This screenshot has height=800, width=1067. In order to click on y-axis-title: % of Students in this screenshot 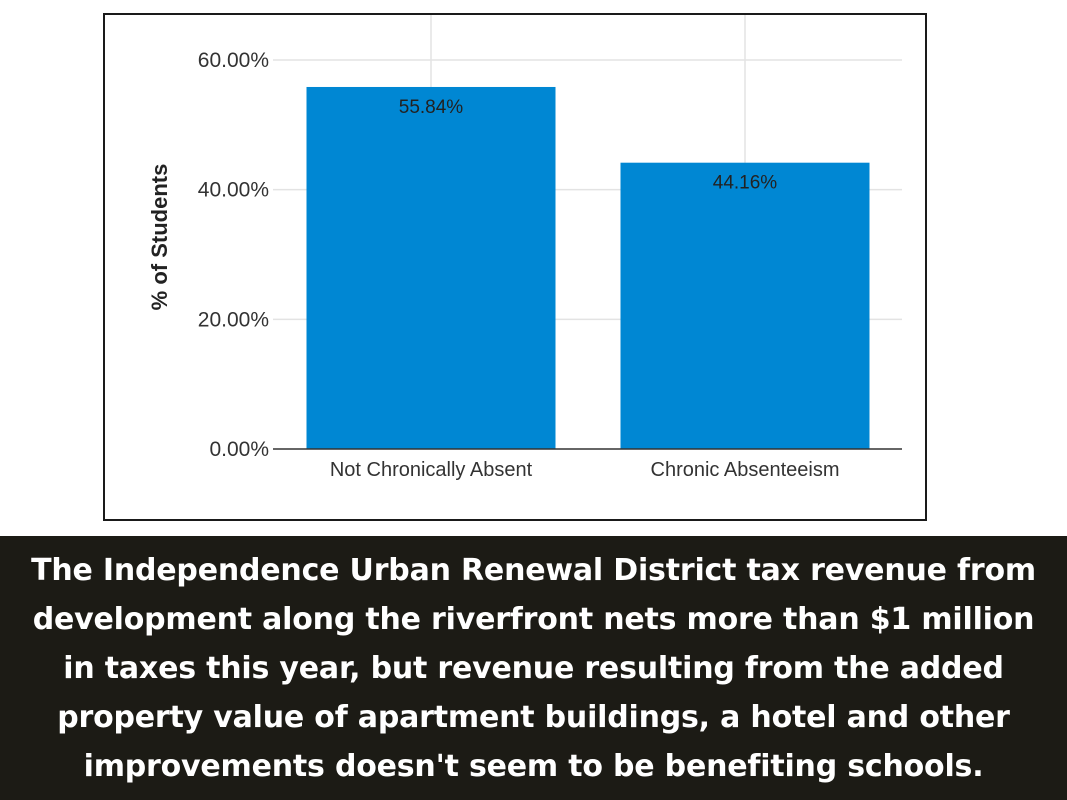, I will do `click(159, 237)`.